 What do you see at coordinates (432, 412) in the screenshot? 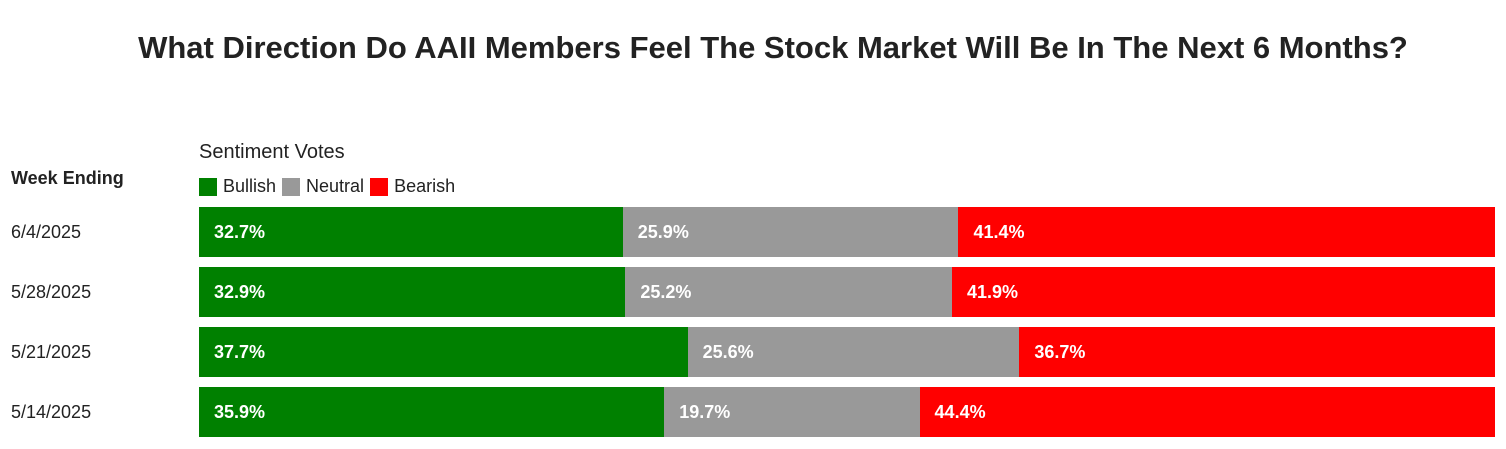
I see `bar-segment-bullish: 35.9%` at bounding box center [432, 412].